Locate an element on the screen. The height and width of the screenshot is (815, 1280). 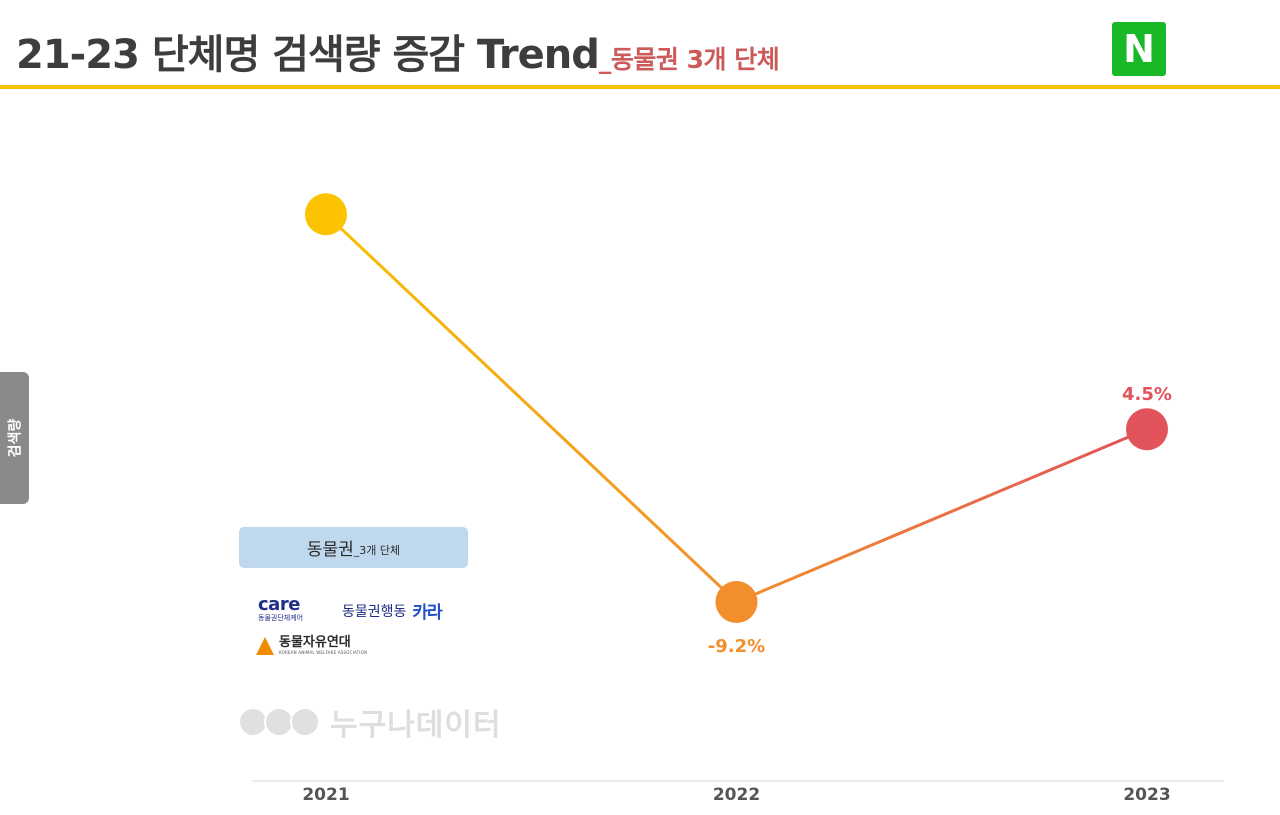
data-label-2023: 4.5% is located at coordinates (1147, 394).